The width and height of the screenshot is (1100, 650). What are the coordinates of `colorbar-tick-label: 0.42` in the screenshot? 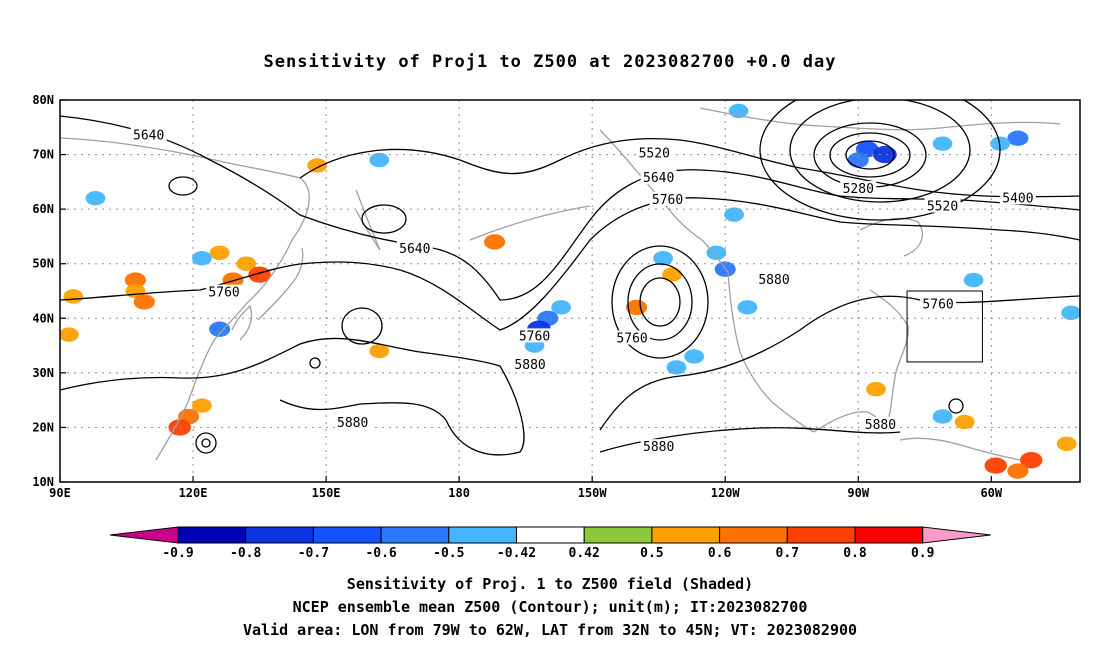 It's located at (584, 553).